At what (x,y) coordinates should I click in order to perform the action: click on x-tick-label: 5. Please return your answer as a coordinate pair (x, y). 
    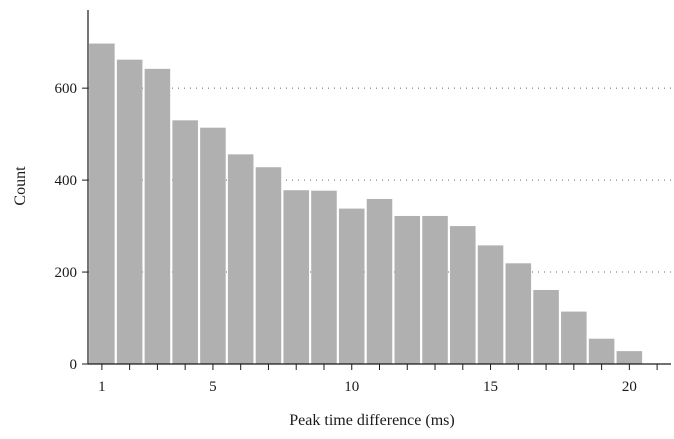
    Looking at the image, I should click on (213, 387).